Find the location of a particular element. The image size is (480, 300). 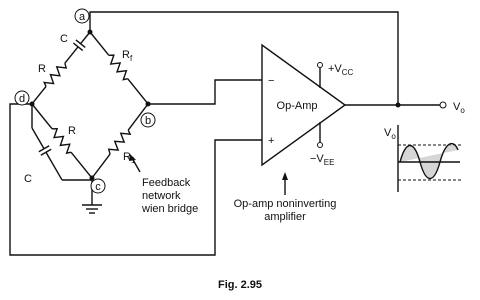

waveform is located at coordinates (429, 158).